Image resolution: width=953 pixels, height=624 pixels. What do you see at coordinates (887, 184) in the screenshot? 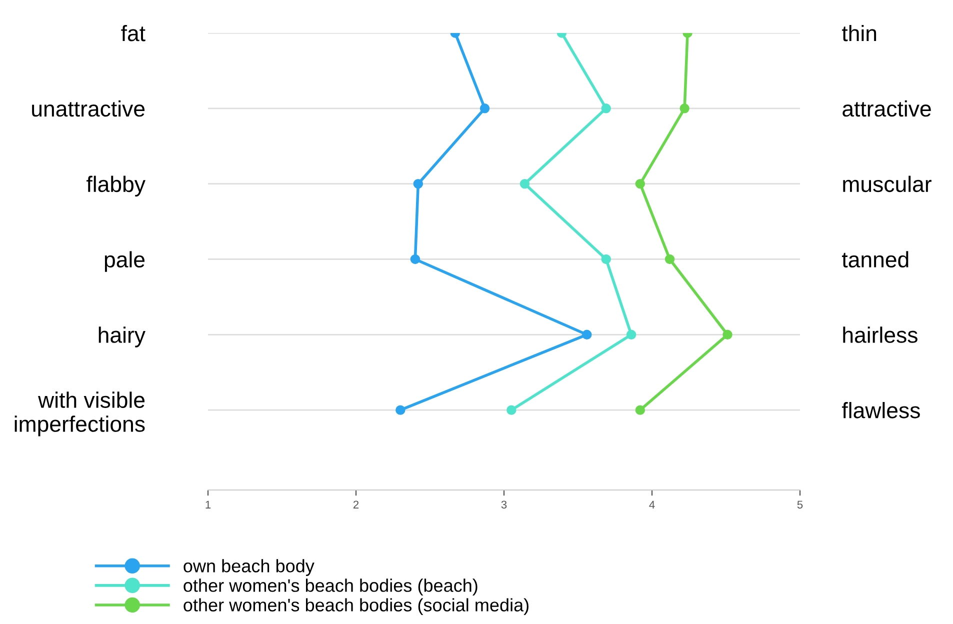
I see `y2-tick-label: muscular` at bounding box center [887, 184].